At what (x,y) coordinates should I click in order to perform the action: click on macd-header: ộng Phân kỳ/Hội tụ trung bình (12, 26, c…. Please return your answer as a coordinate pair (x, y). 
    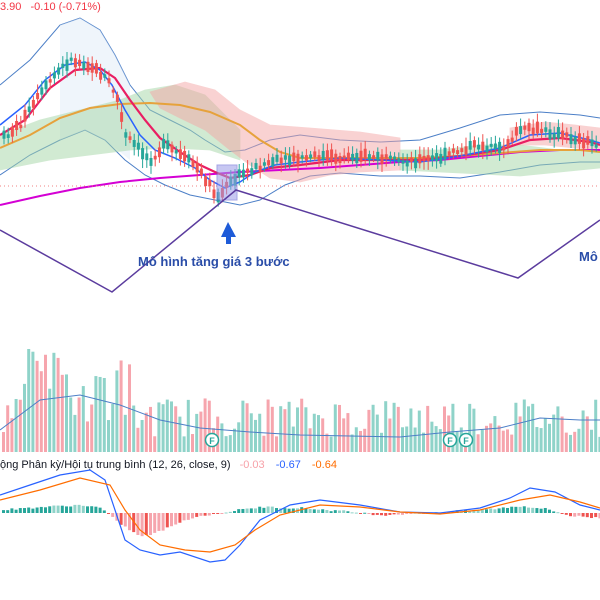
    Looking at the image, I should click on (168, 465).